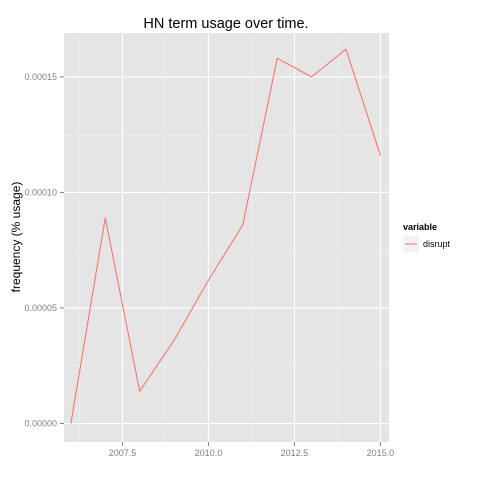 Image resolution: width=480 pixels, height=480 pixels. Describe the element at coordinates (123, 453) in the screenshot. I see `x-tick-label: 2007.5` at that location.